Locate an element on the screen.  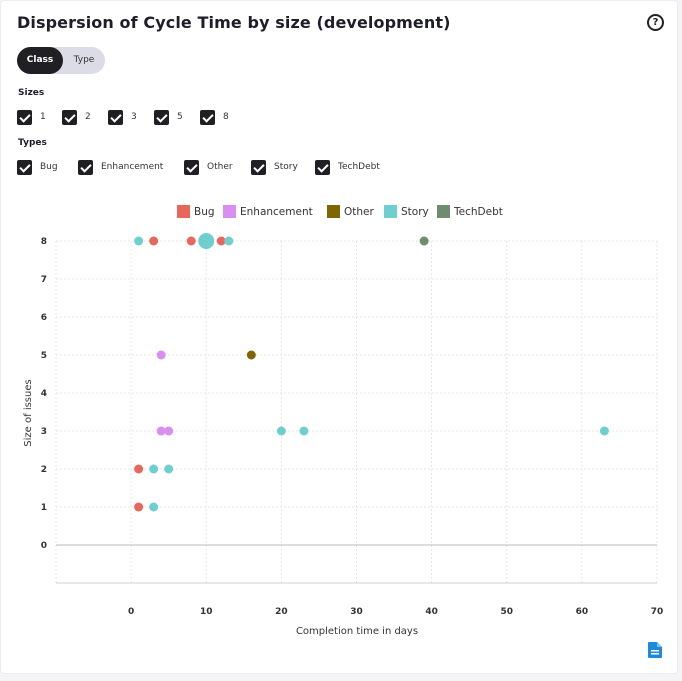
y-tick-label: 6 is located at coordinates (44, 318).